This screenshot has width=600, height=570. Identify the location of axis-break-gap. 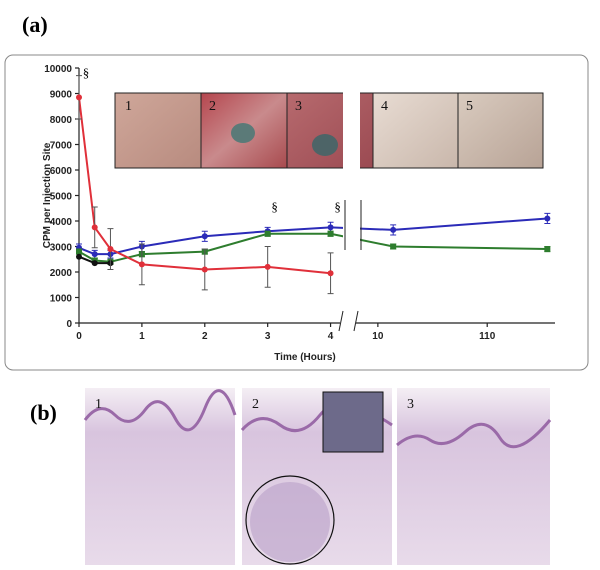
(351, 191).